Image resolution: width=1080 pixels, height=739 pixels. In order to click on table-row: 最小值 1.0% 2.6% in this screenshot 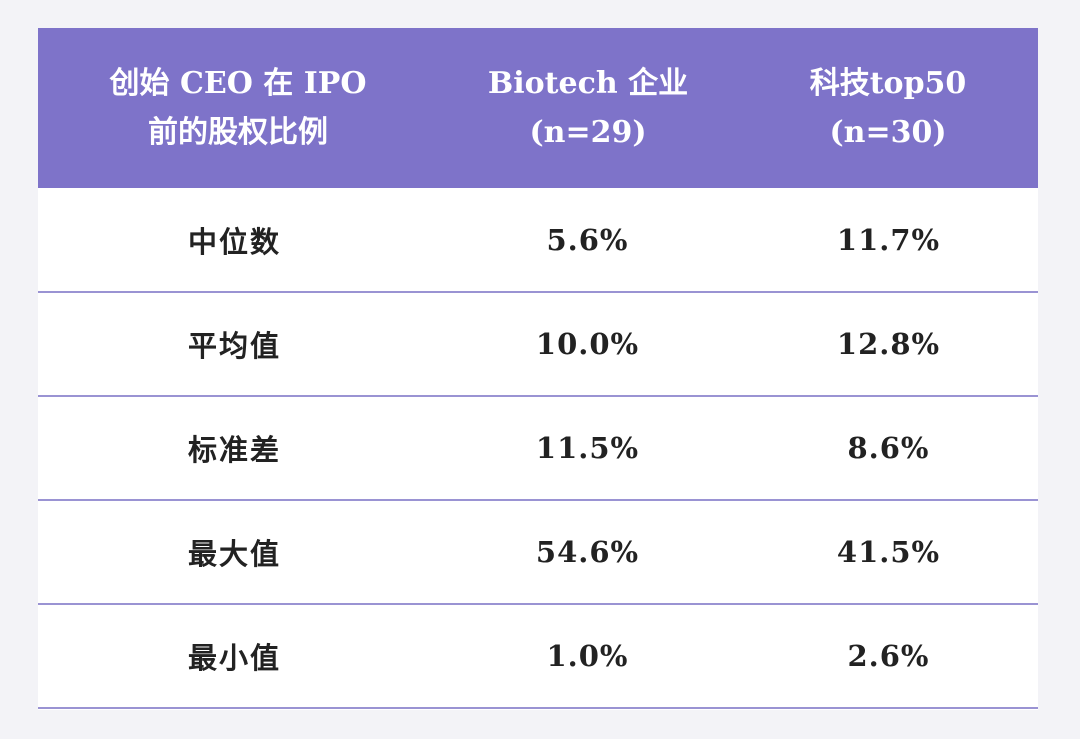, I will do `click(538, 656)`.